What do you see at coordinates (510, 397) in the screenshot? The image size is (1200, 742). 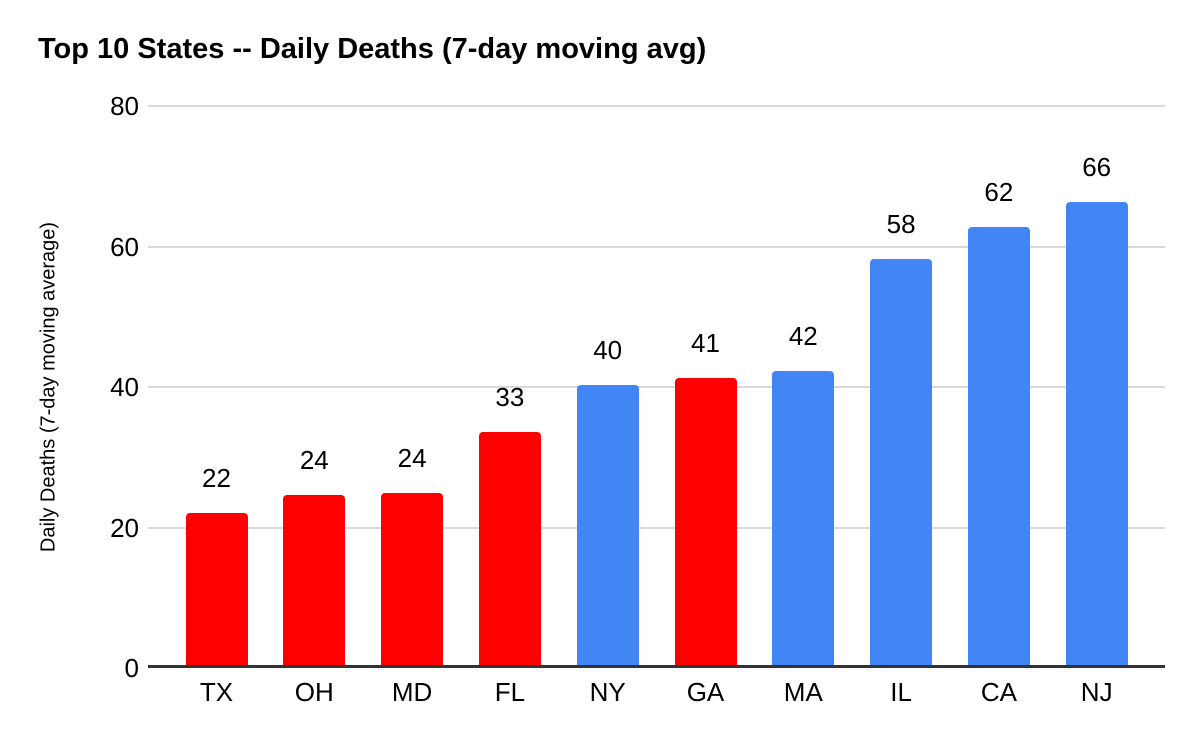 I see `bar-value-label: 33` at bounding box center [510, 397].